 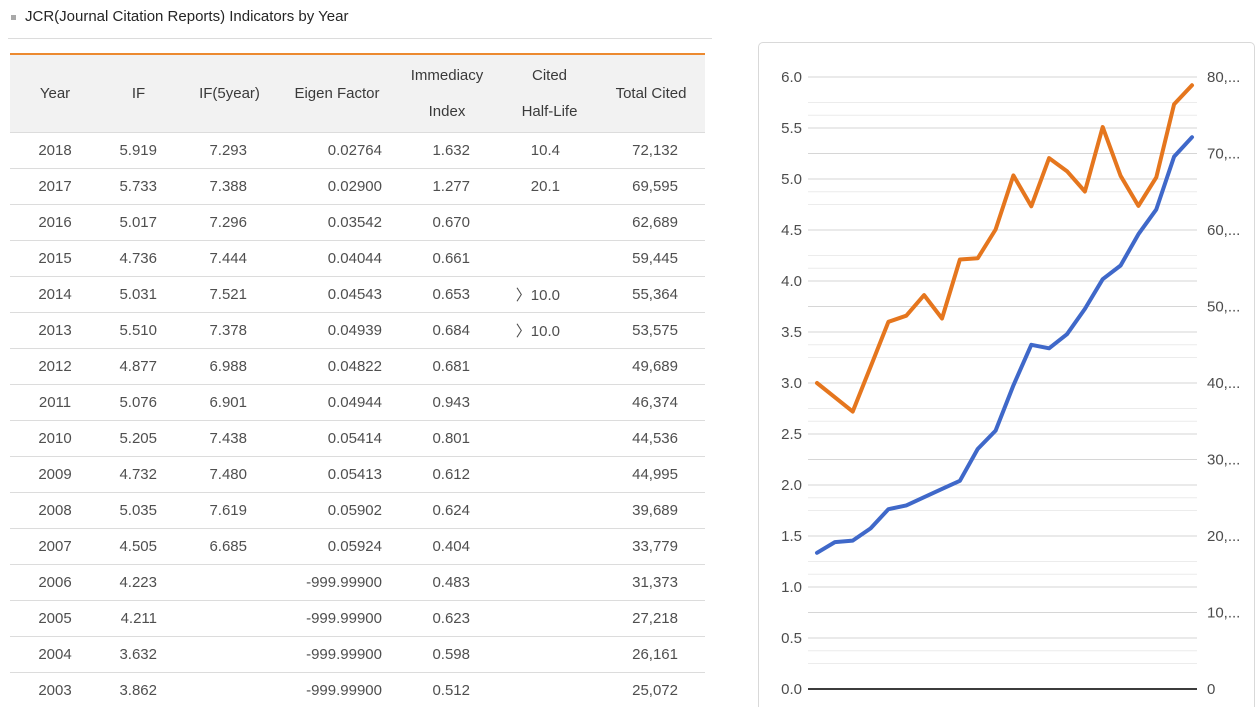 I want to click on cell-if5: 6.685, so click(x=229, y=546).